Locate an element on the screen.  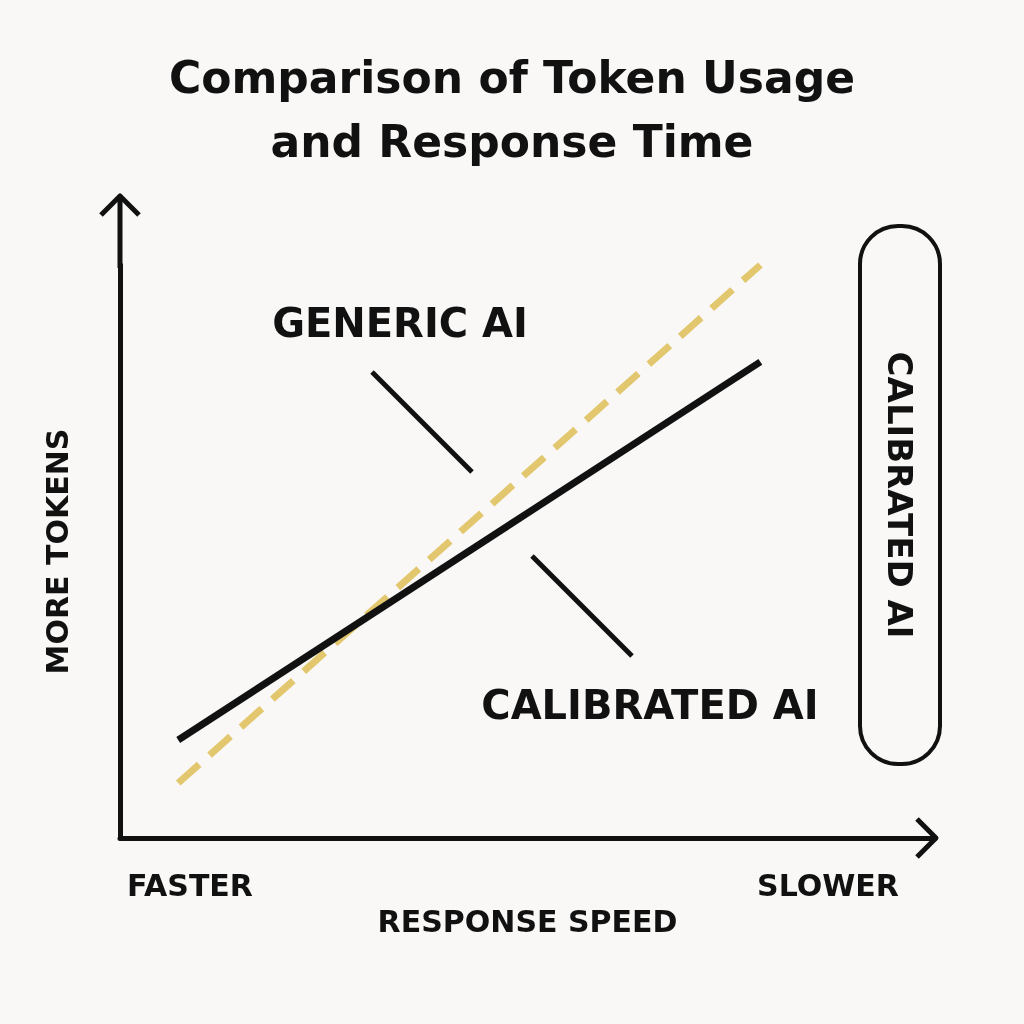
chart-title: Comparison of Token Usage and Response Time is located at coordinates (512, 109).